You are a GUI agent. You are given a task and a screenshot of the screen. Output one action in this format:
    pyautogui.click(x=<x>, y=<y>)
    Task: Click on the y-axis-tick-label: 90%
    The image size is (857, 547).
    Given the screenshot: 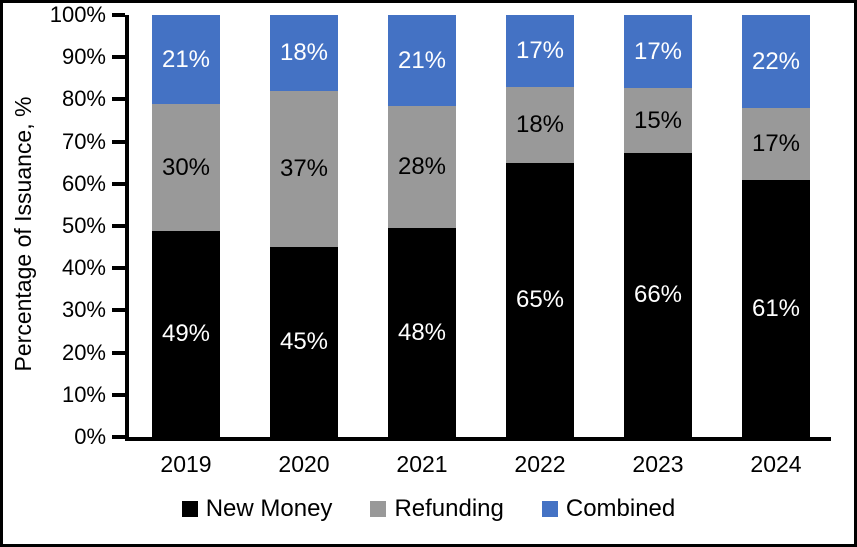 What is the action you would take?
    pyautogui.click(x=83, y=56)
    